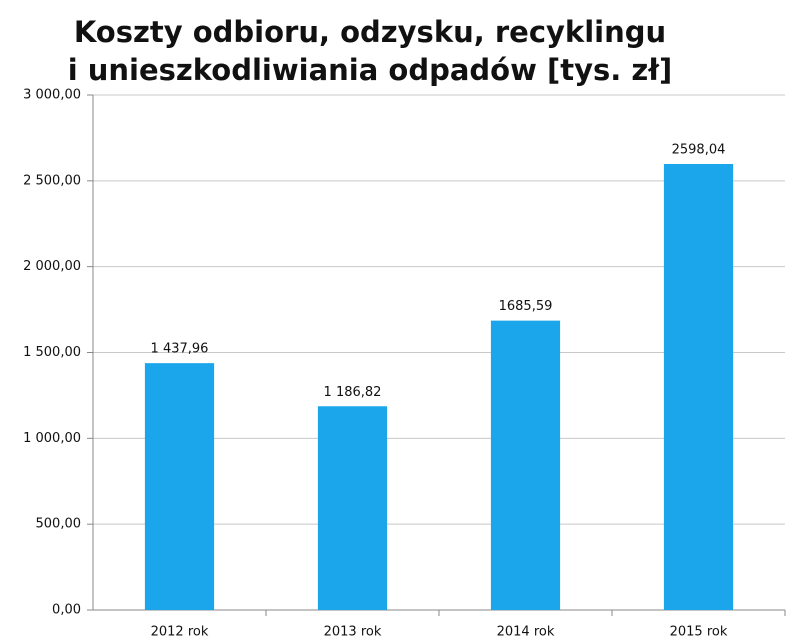 The image size is (789, 642). Describe the element at coordinates (526, 632) in the screenshot. I see `x-tick-label: 2014 rok` at that location.